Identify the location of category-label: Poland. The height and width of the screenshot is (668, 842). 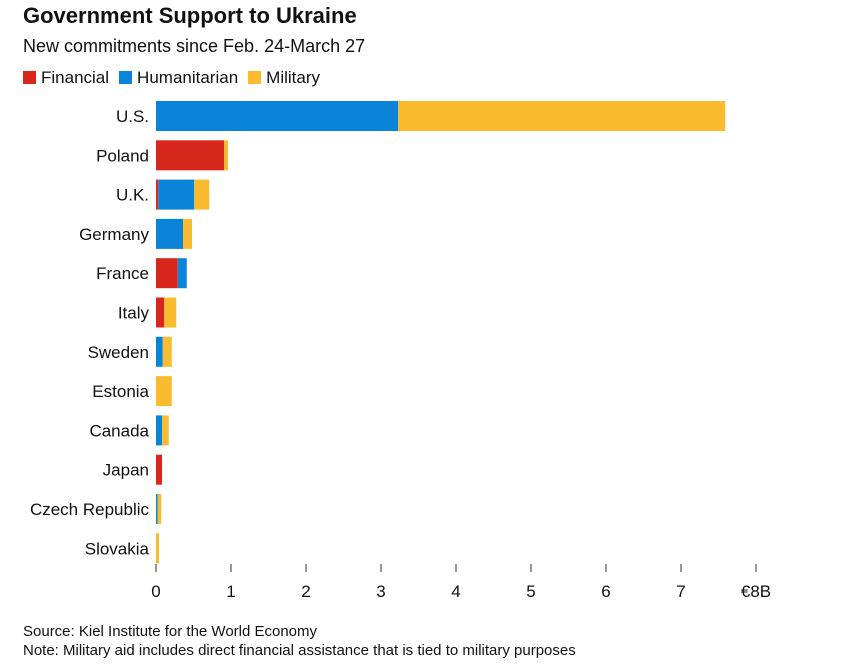
(122, 155).